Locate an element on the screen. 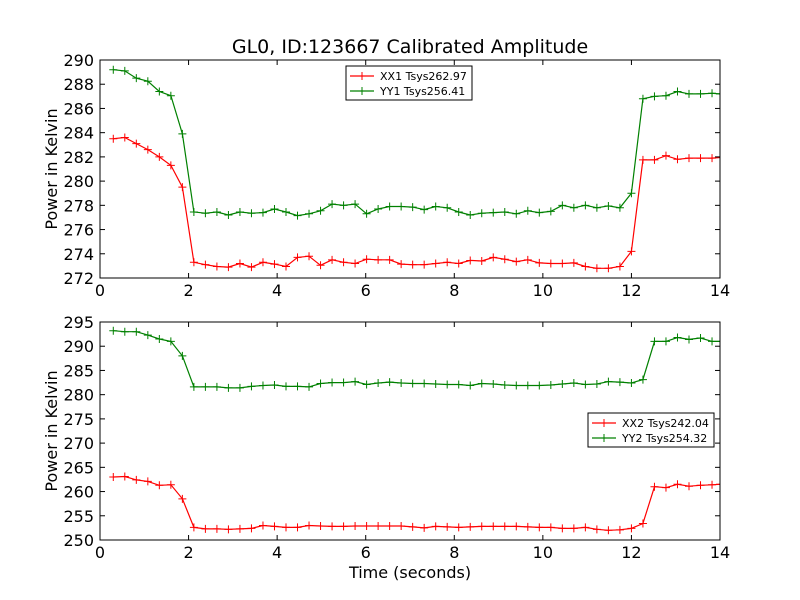  x-tick-label: 2 is located at coordinates (188, 290).